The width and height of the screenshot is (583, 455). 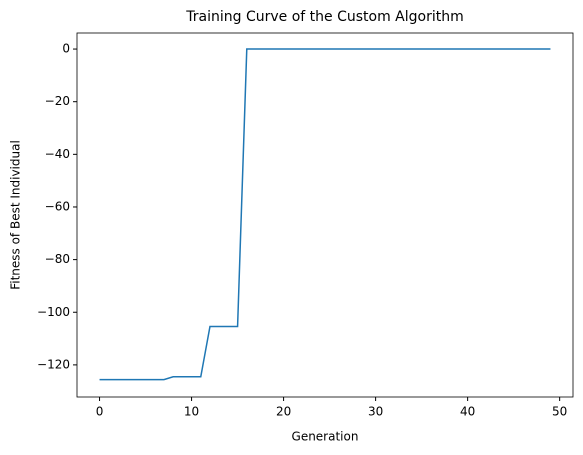 What do you see at coordinates (467, 412) in the screenshot?
I see `x-tick-label: 40` at bounding box center [467, 412].